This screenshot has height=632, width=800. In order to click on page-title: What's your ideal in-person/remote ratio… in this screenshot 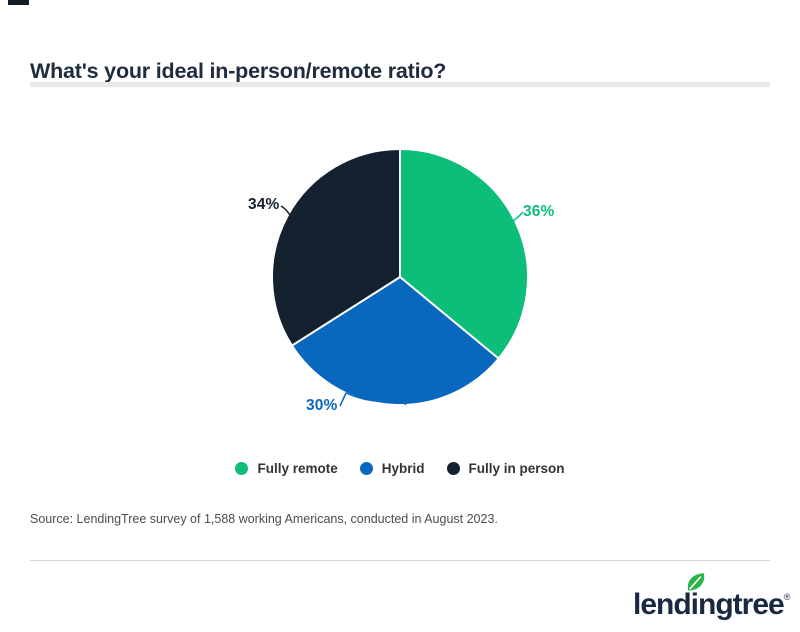, I will do `click(238, 71)`.